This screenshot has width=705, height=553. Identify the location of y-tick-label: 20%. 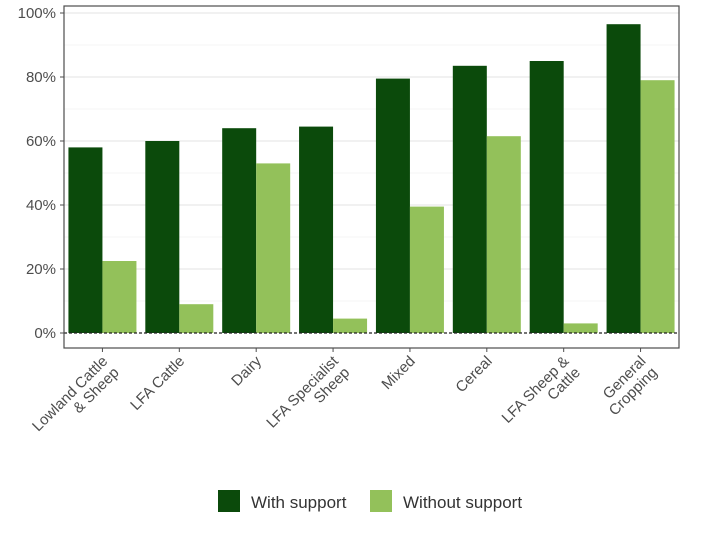
(41, 269).